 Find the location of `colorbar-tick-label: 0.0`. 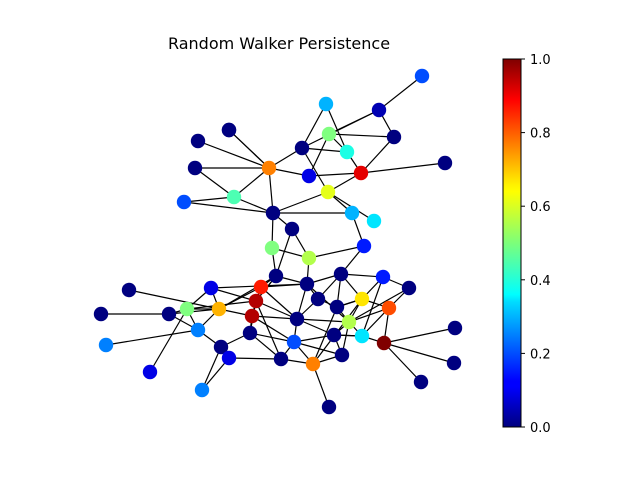

colorbar-tick-label: 0.0 is located at coordinates (540, 428).